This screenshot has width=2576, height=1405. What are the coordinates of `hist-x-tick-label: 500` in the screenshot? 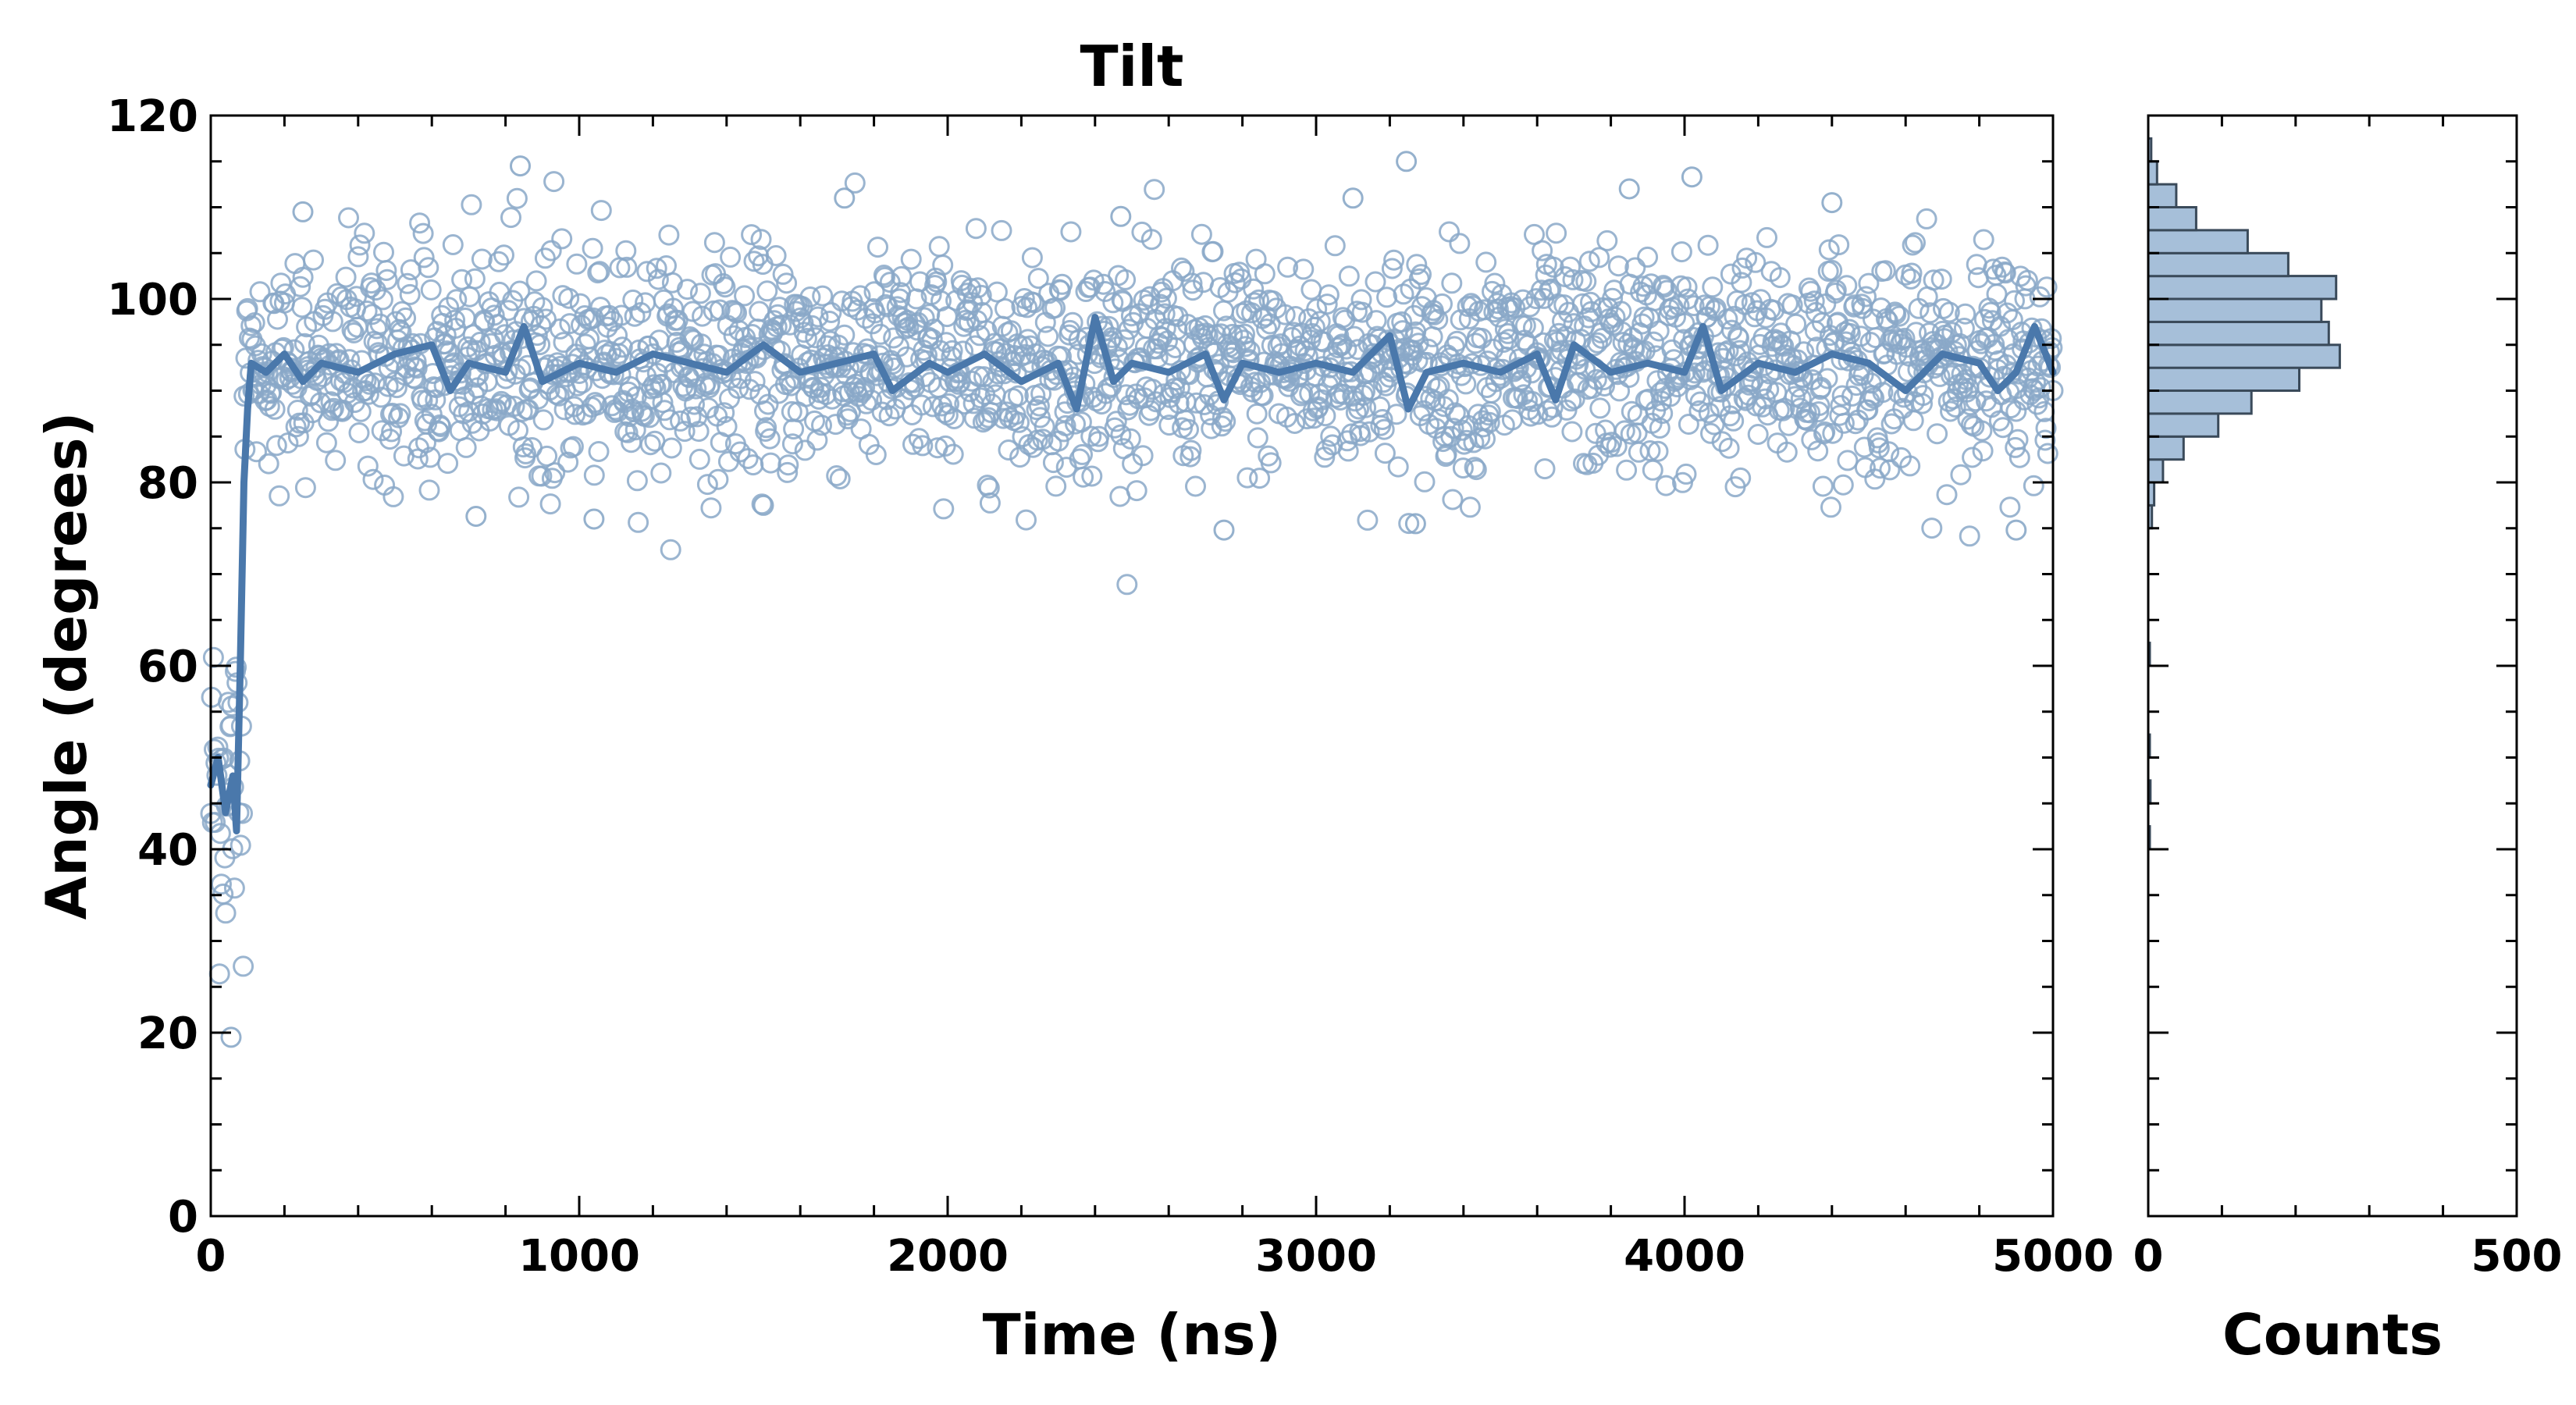 It's located at (2517, 1256).